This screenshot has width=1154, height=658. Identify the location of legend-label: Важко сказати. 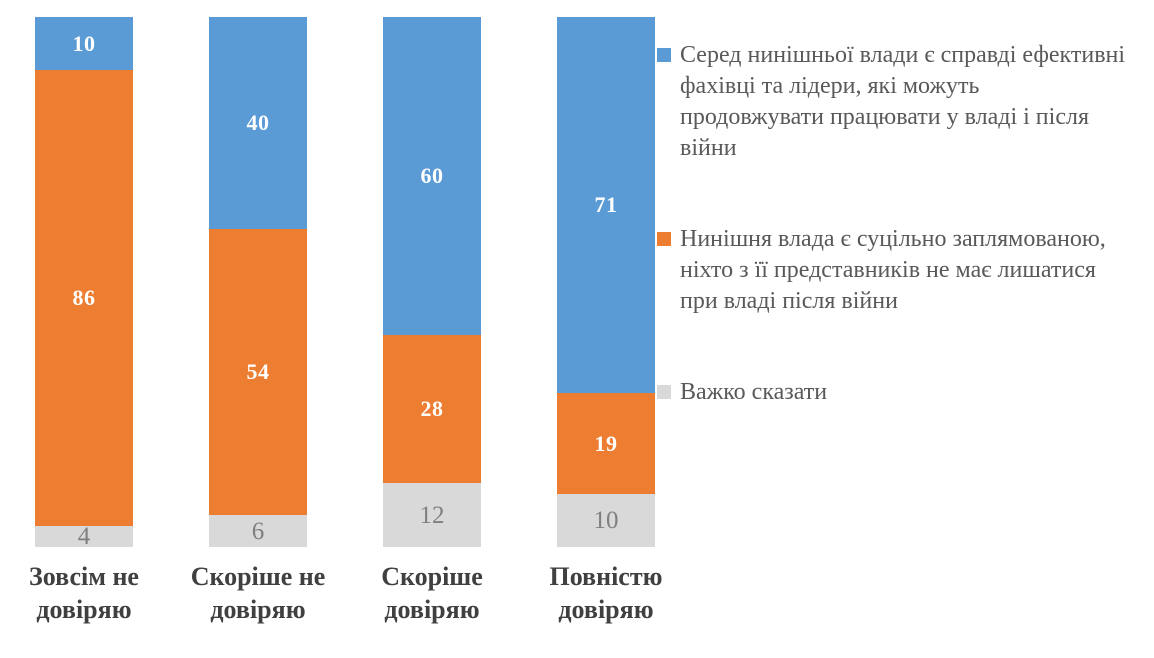
(754, 392).